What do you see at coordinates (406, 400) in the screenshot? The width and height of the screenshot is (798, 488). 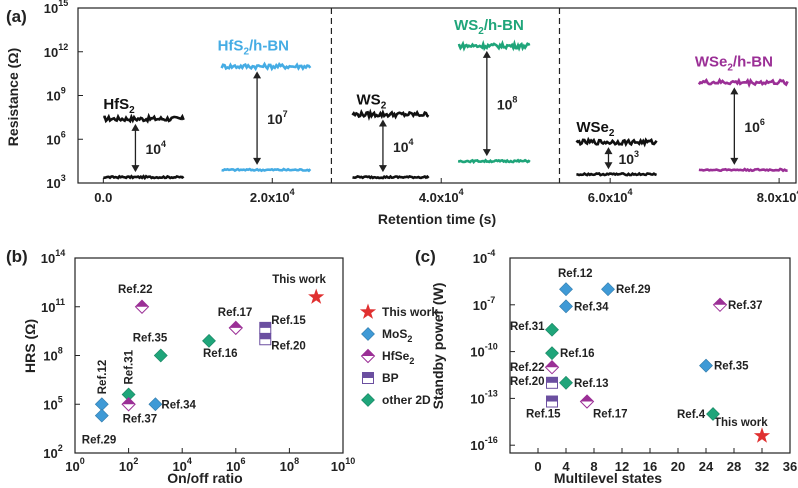 I see `panel-b-legend-label-4: other 2D` at bounding box center [406, 400].